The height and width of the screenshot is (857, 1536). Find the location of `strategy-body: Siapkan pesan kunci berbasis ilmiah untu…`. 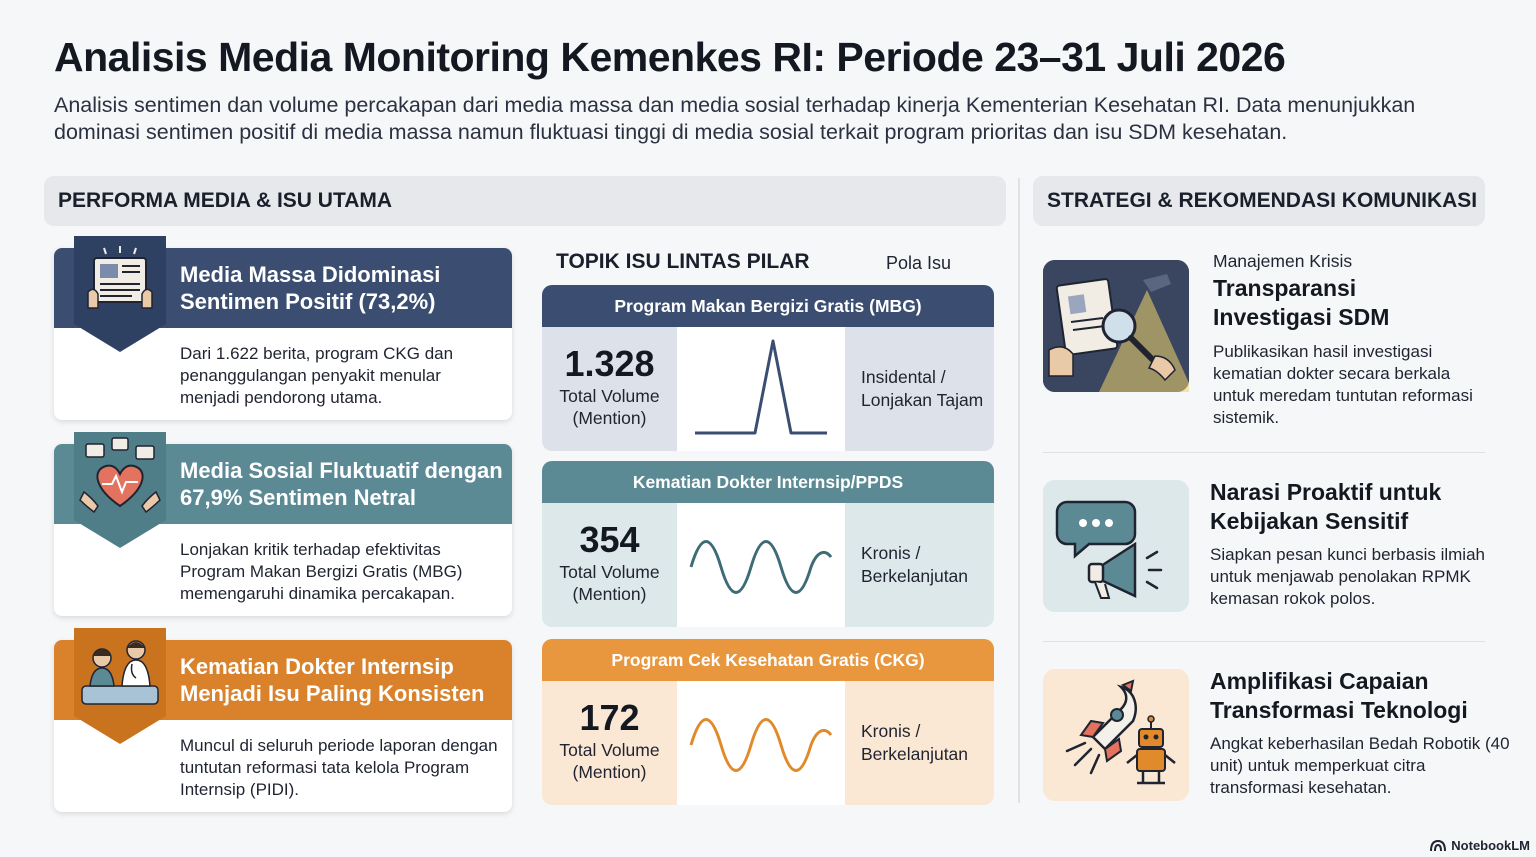

strategy-body: Siapkan pesan kunci berbasis ilmiah untu… is located at coordinates (1347, 576).